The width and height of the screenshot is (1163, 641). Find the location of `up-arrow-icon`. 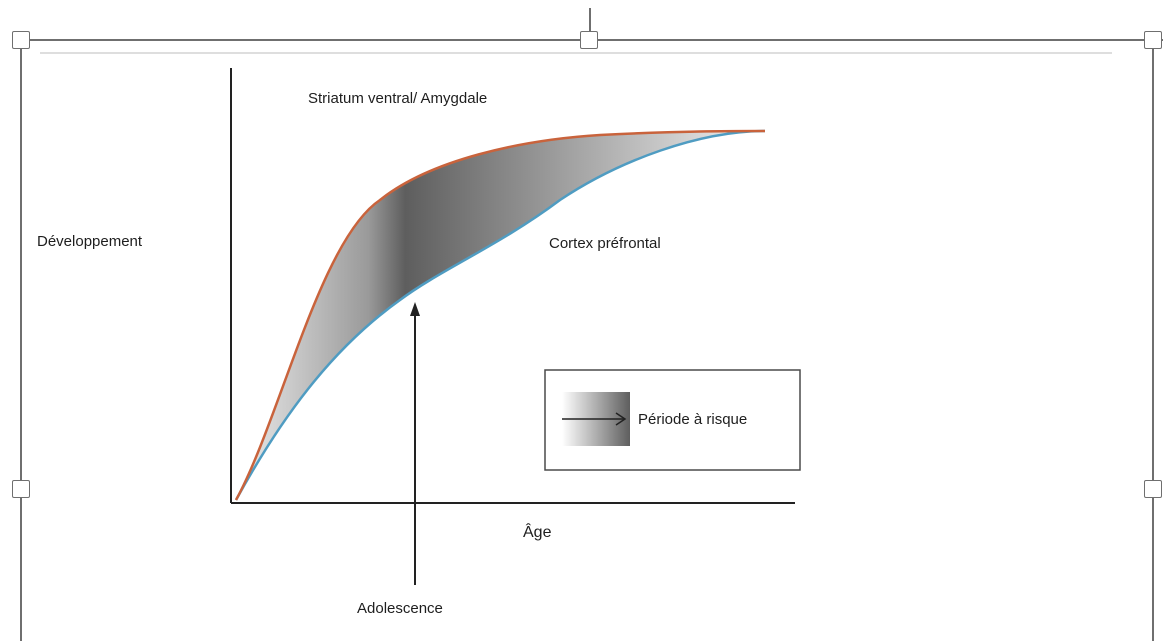

up-arrow-icon is located at coordinates (415, 443).